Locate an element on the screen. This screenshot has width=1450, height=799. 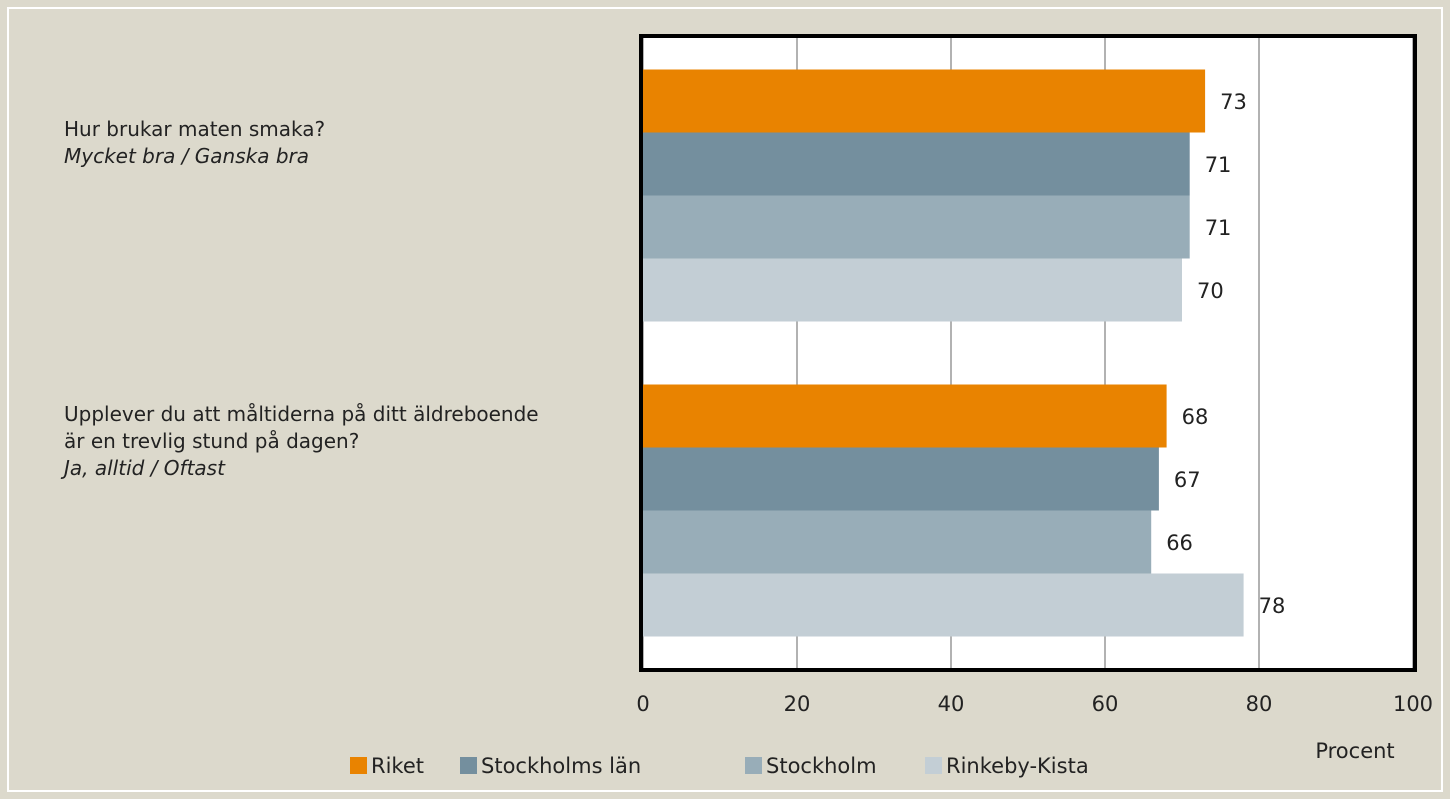
data-label: 70 is located at coordinates (1210, 291).